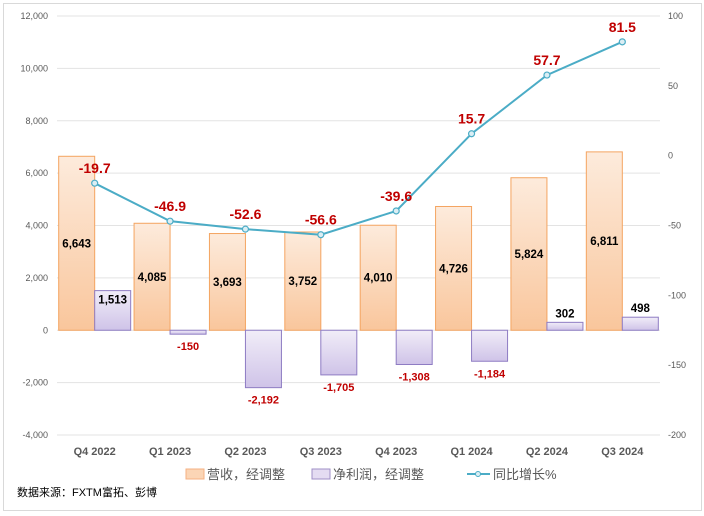 The height and width of the screenshot is (516, 704). Describe the element at coordinates (36, 121) in the screenshot. I see `left-axis-tick: 8,000` at that location.